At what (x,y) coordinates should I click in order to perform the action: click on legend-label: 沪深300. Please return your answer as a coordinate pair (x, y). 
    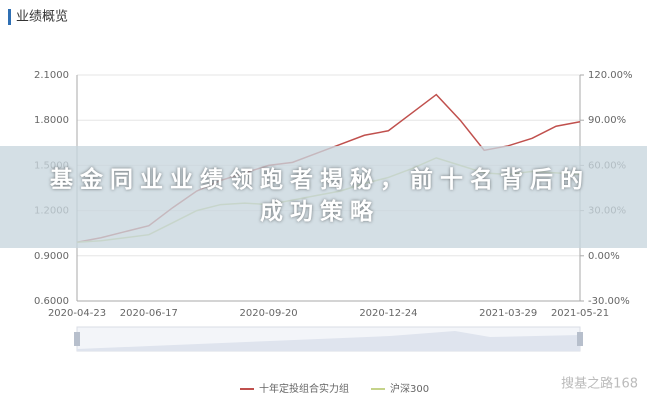
    Looking at the image, I should click on (409, 388).